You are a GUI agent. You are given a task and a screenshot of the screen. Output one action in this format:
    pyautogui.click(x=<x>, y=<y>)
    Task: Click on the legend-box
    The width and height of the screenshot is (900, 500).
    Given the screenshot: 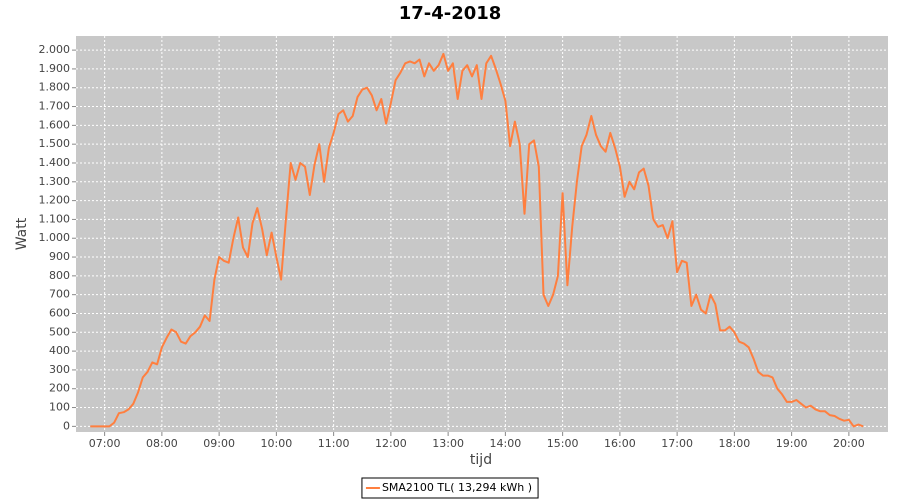 What is the action you would take?
    pyautogui.click(x=450, y=488)
    